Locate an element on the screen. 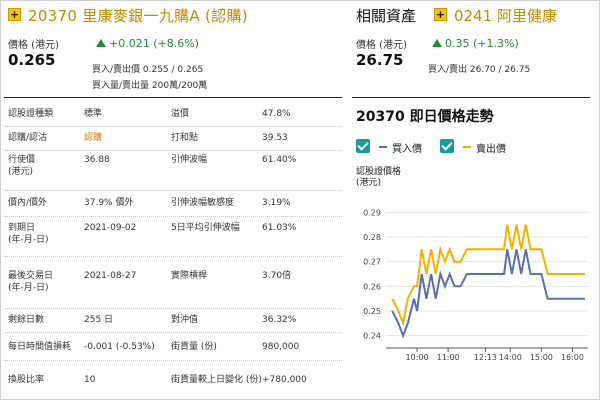  table-row: 剩餘日數 255 日 對沖值 36.32% is located at coordinates (173, 320).